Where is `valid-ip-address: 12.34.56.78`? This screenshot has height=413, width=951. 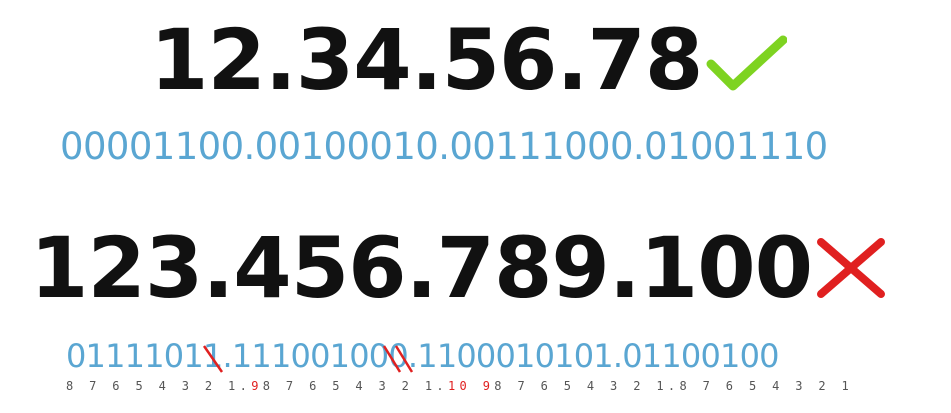
valid-ip-address: 12.34.56.78 is located at coordinates (426, 60).